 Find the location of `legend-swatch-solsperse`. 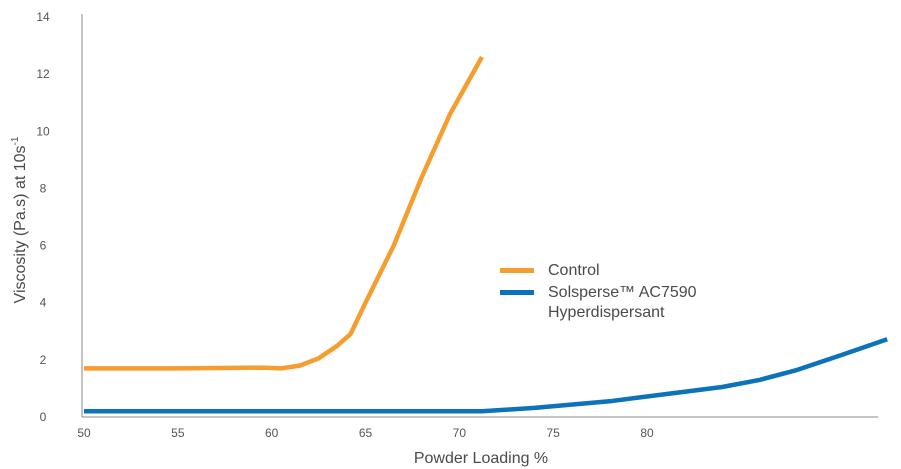

legend-swatch-solsperse is located at coordinates (517, 292).